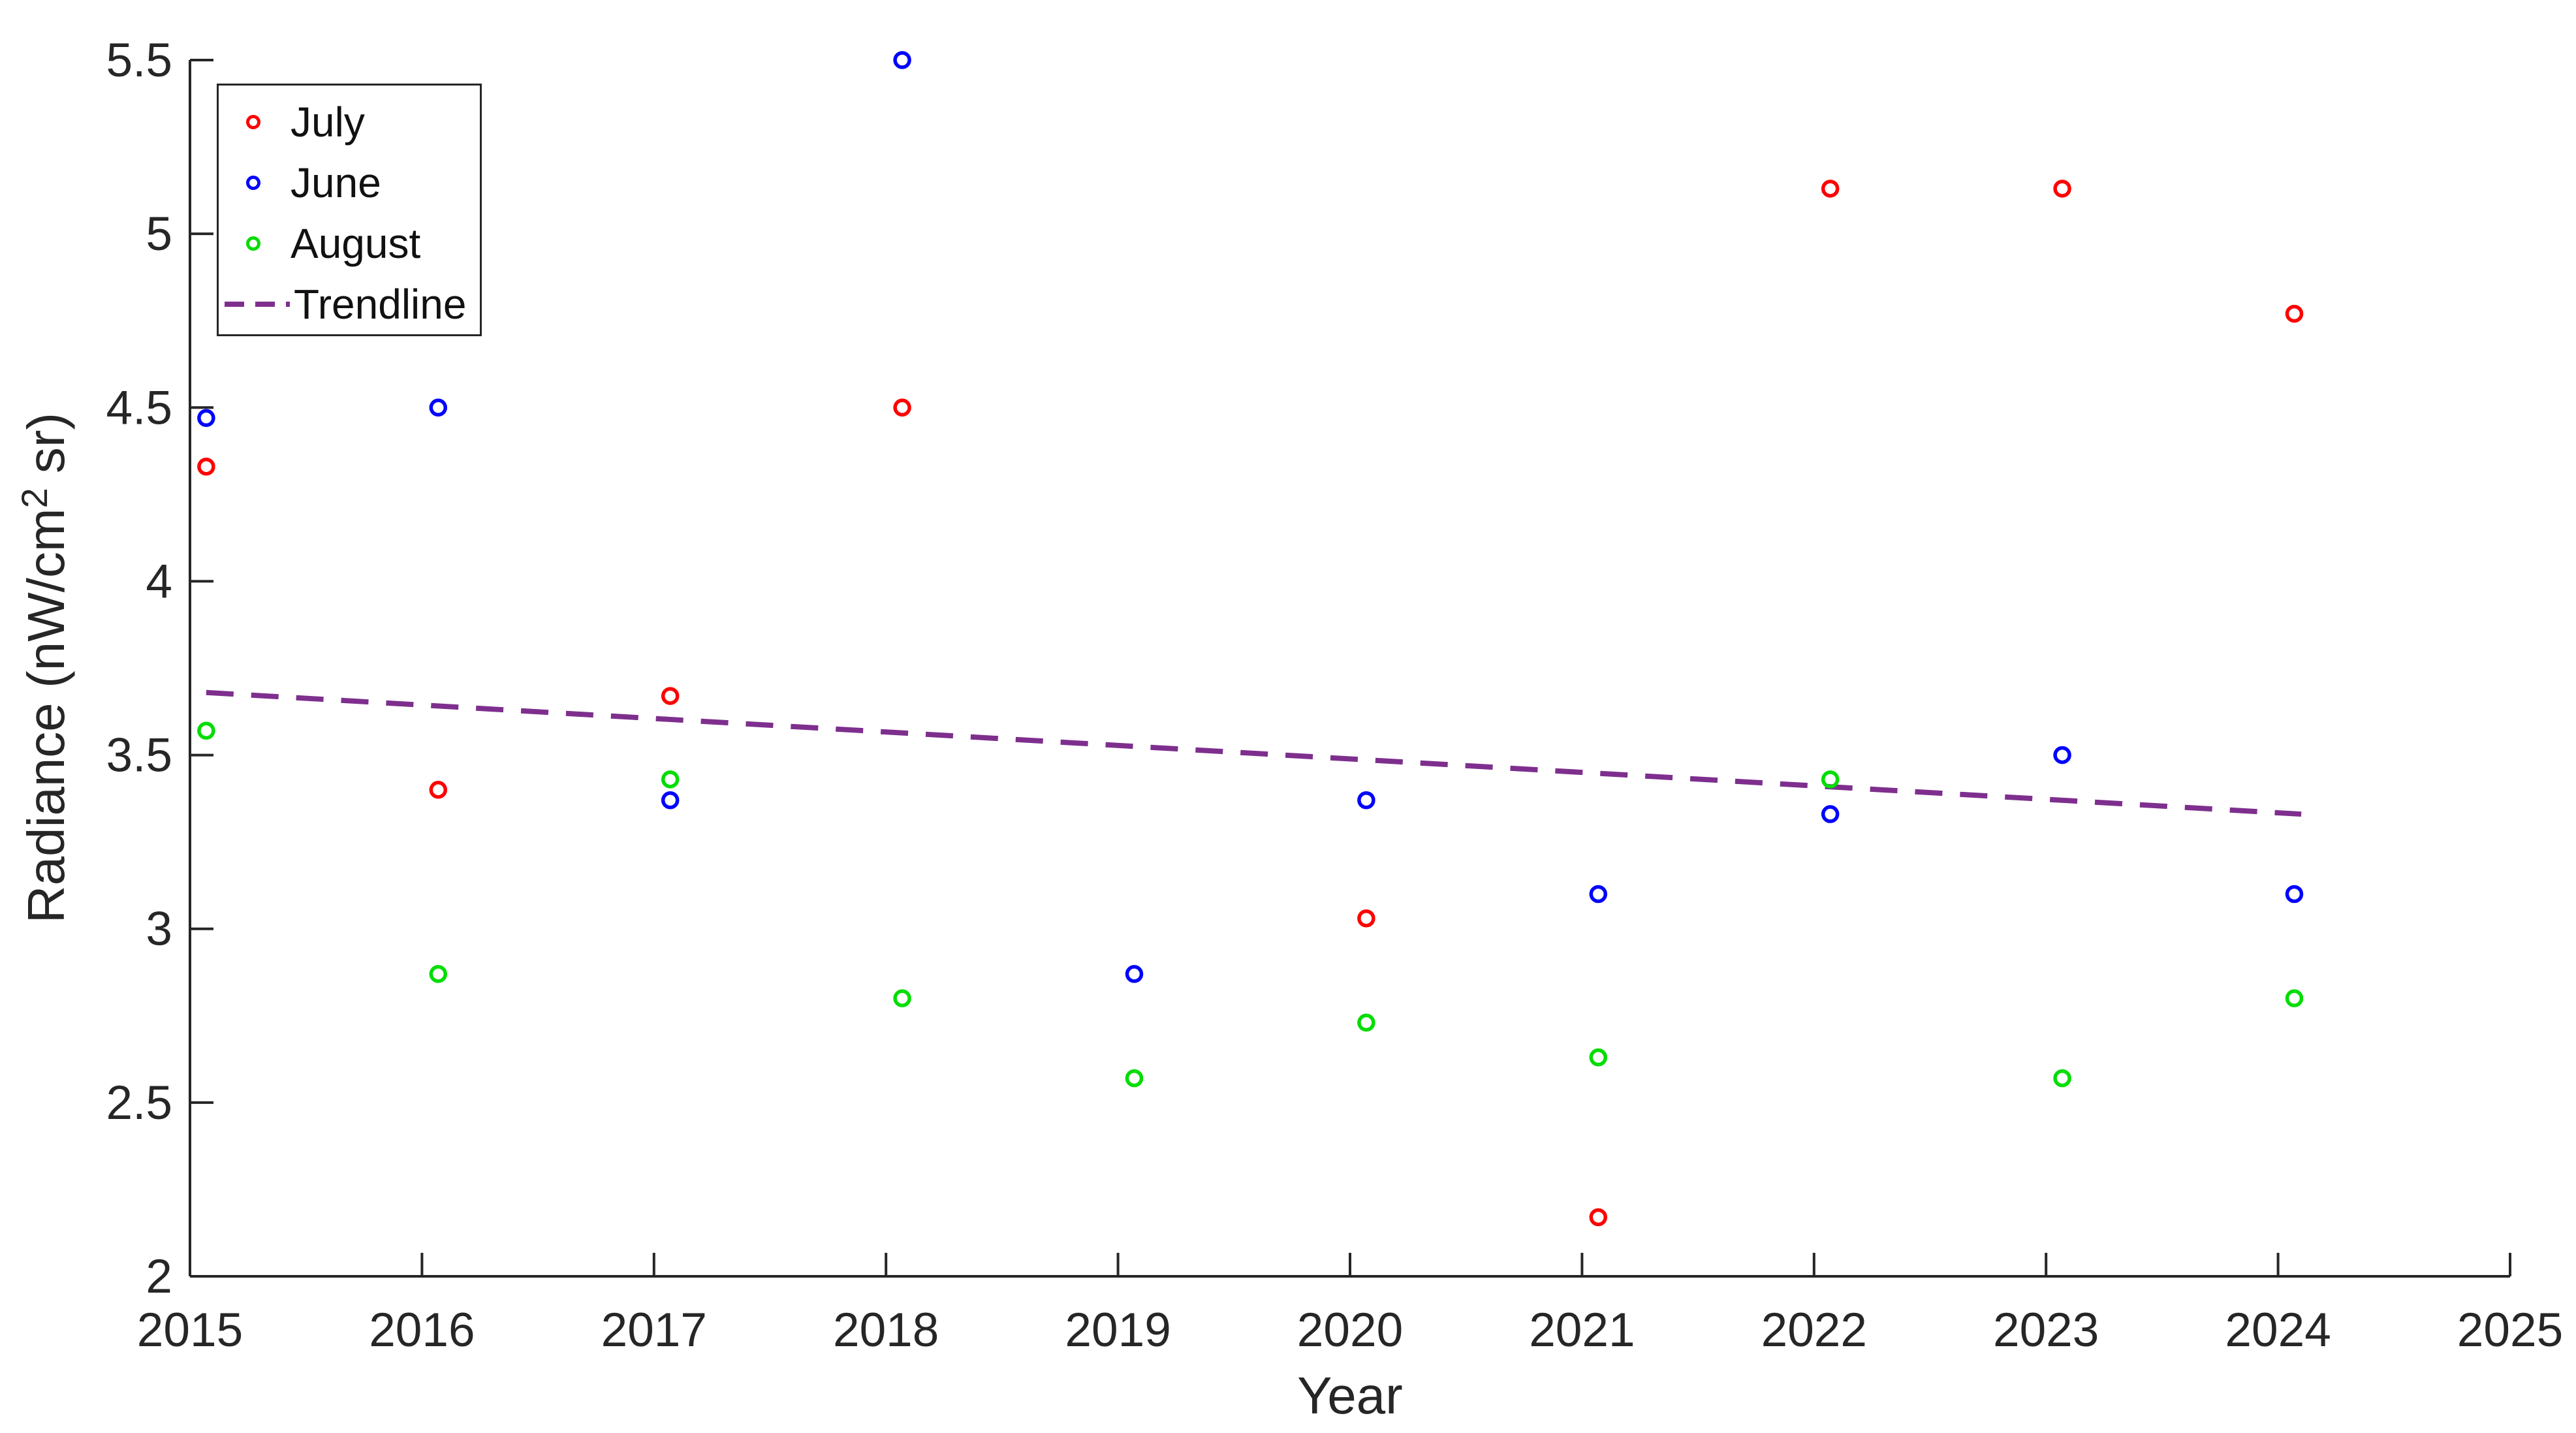 Image resolution: width=2576 pixels, height=1433 pixels. Describe the element at coordinates (159, 929) in the screenshot. I see `y-tick-label: 3` at that location.